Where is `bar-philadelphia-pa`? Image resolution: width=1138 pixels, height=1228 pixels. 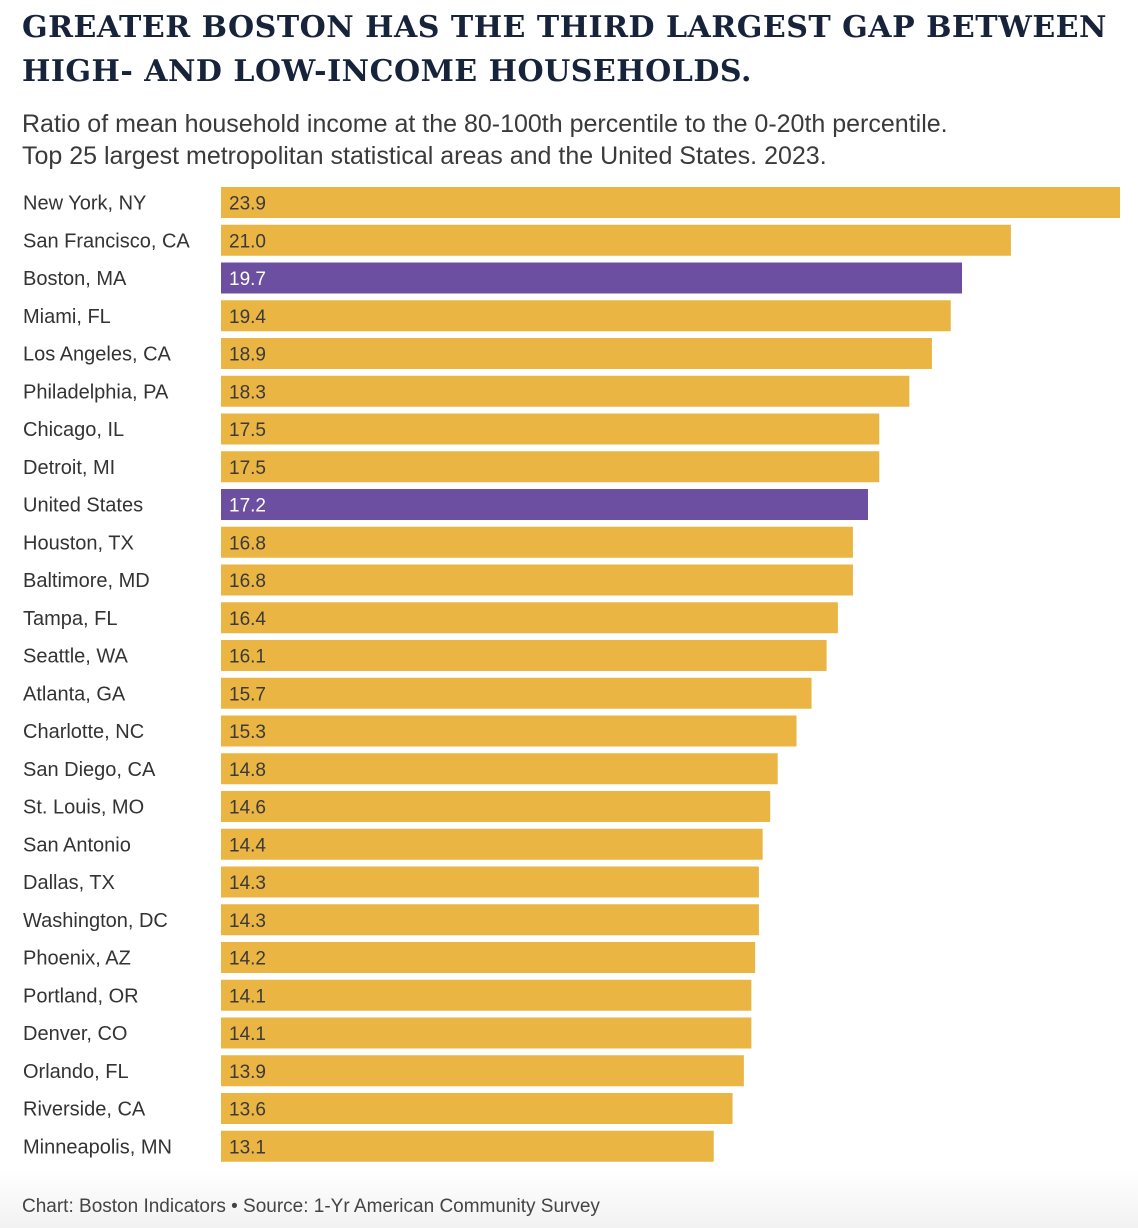
bar-philadelphia-pa is located at coordinates (565, 391).